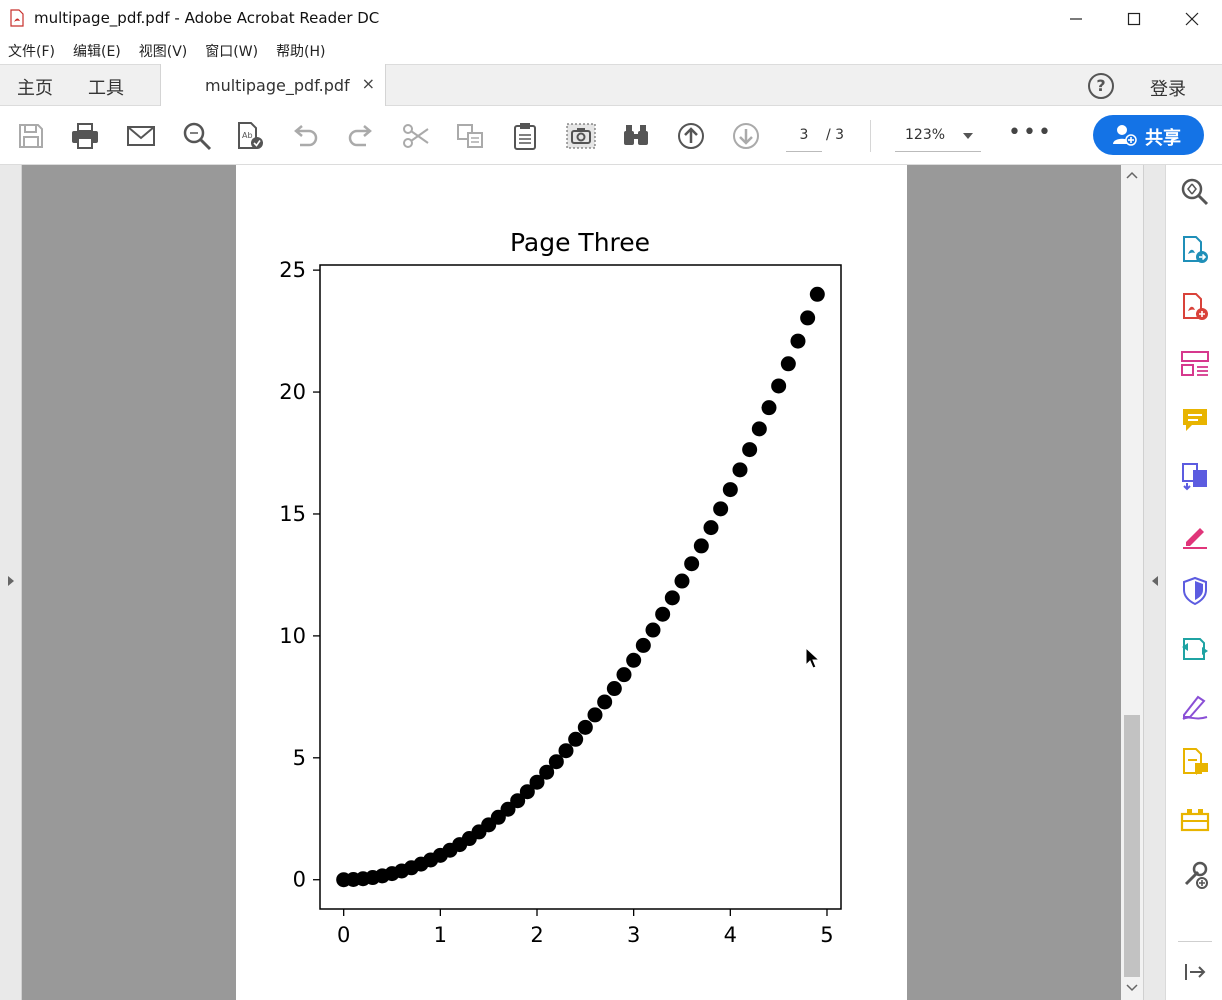  What do you see at coordinates (299, 575) in the screenshot?
I see `y-axis: 0 5 10 15 20 25` at bounding box center [299, 575].